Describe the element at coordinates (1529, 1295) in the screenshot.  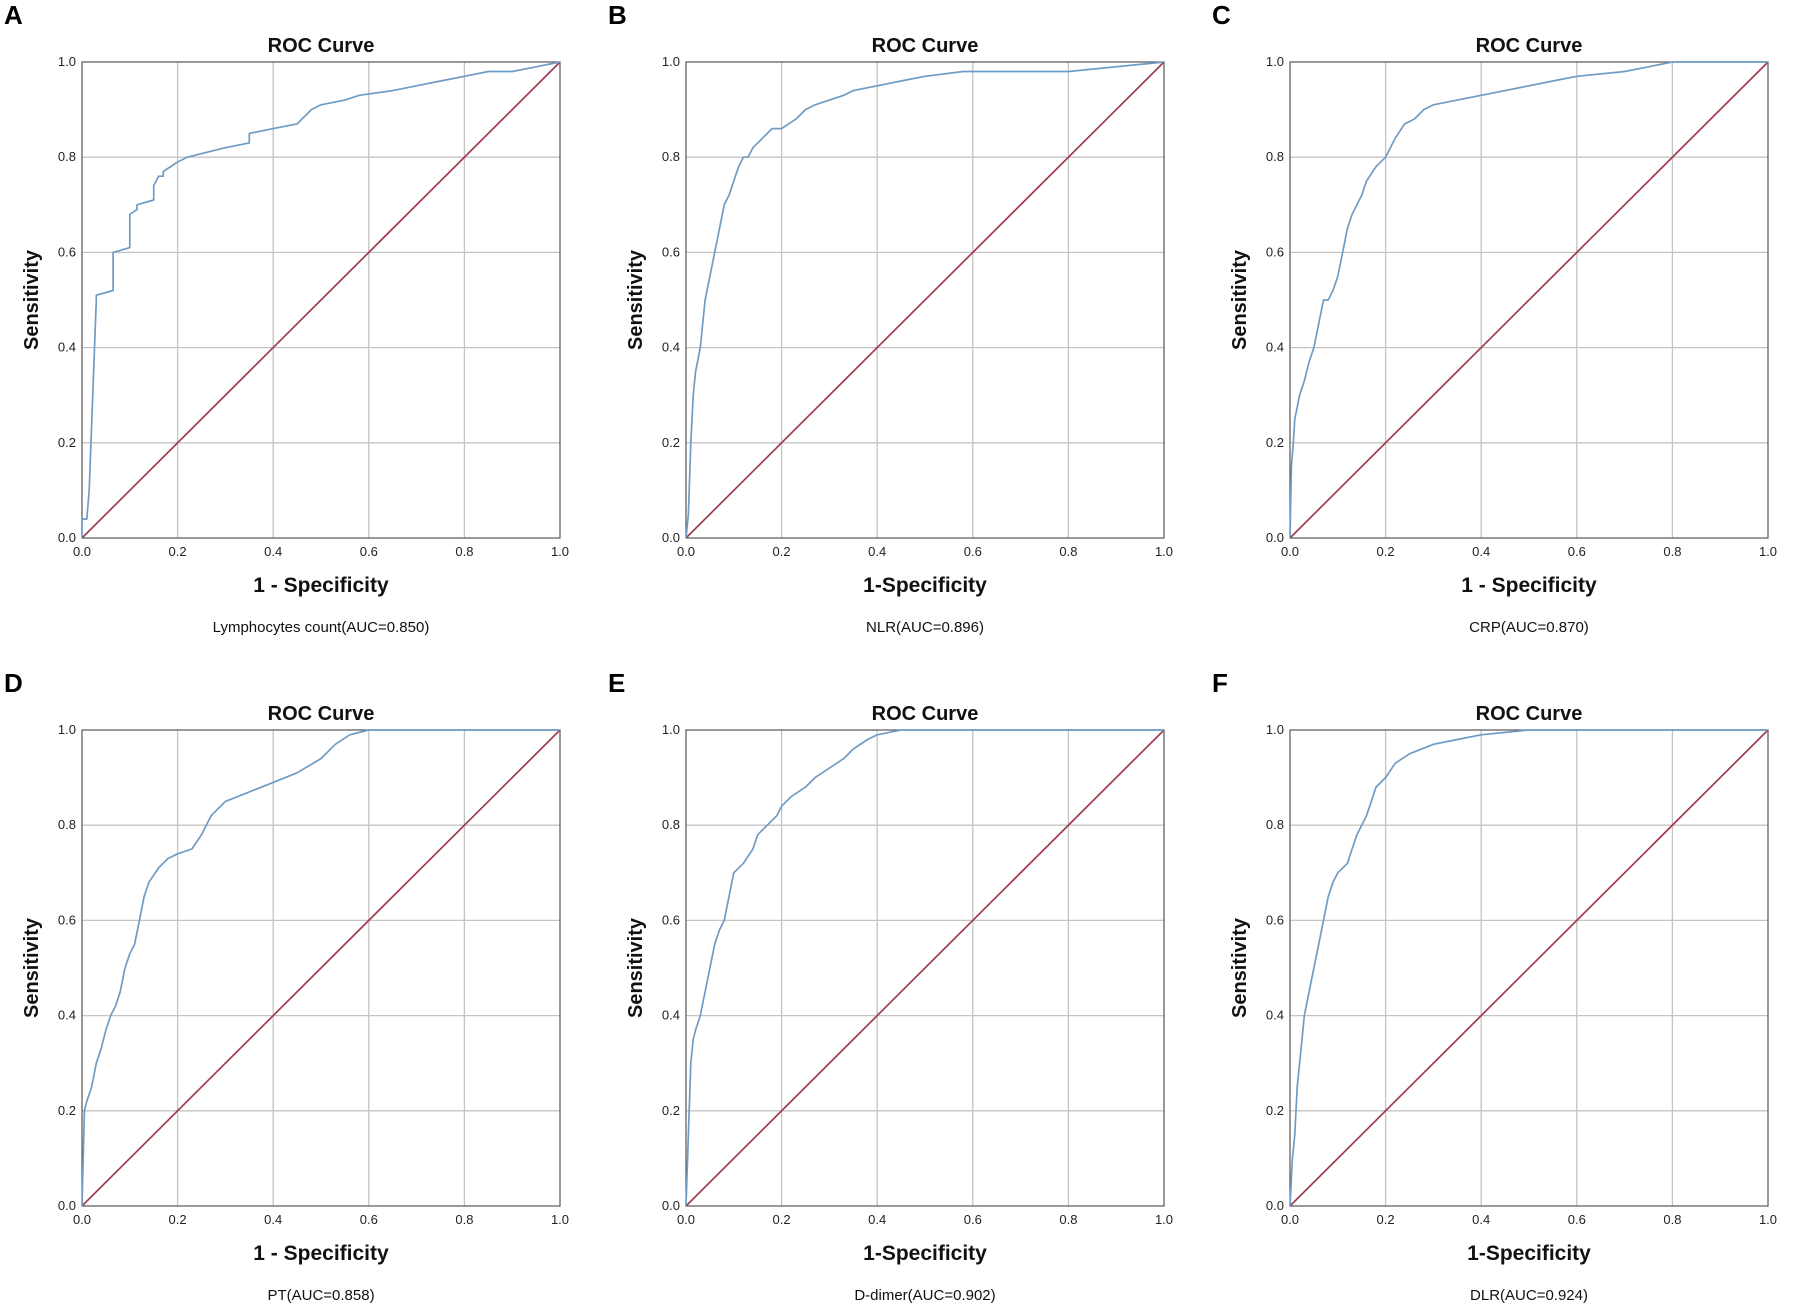
I see `auc-caption: DLR(AUC=0.924)` at that location.